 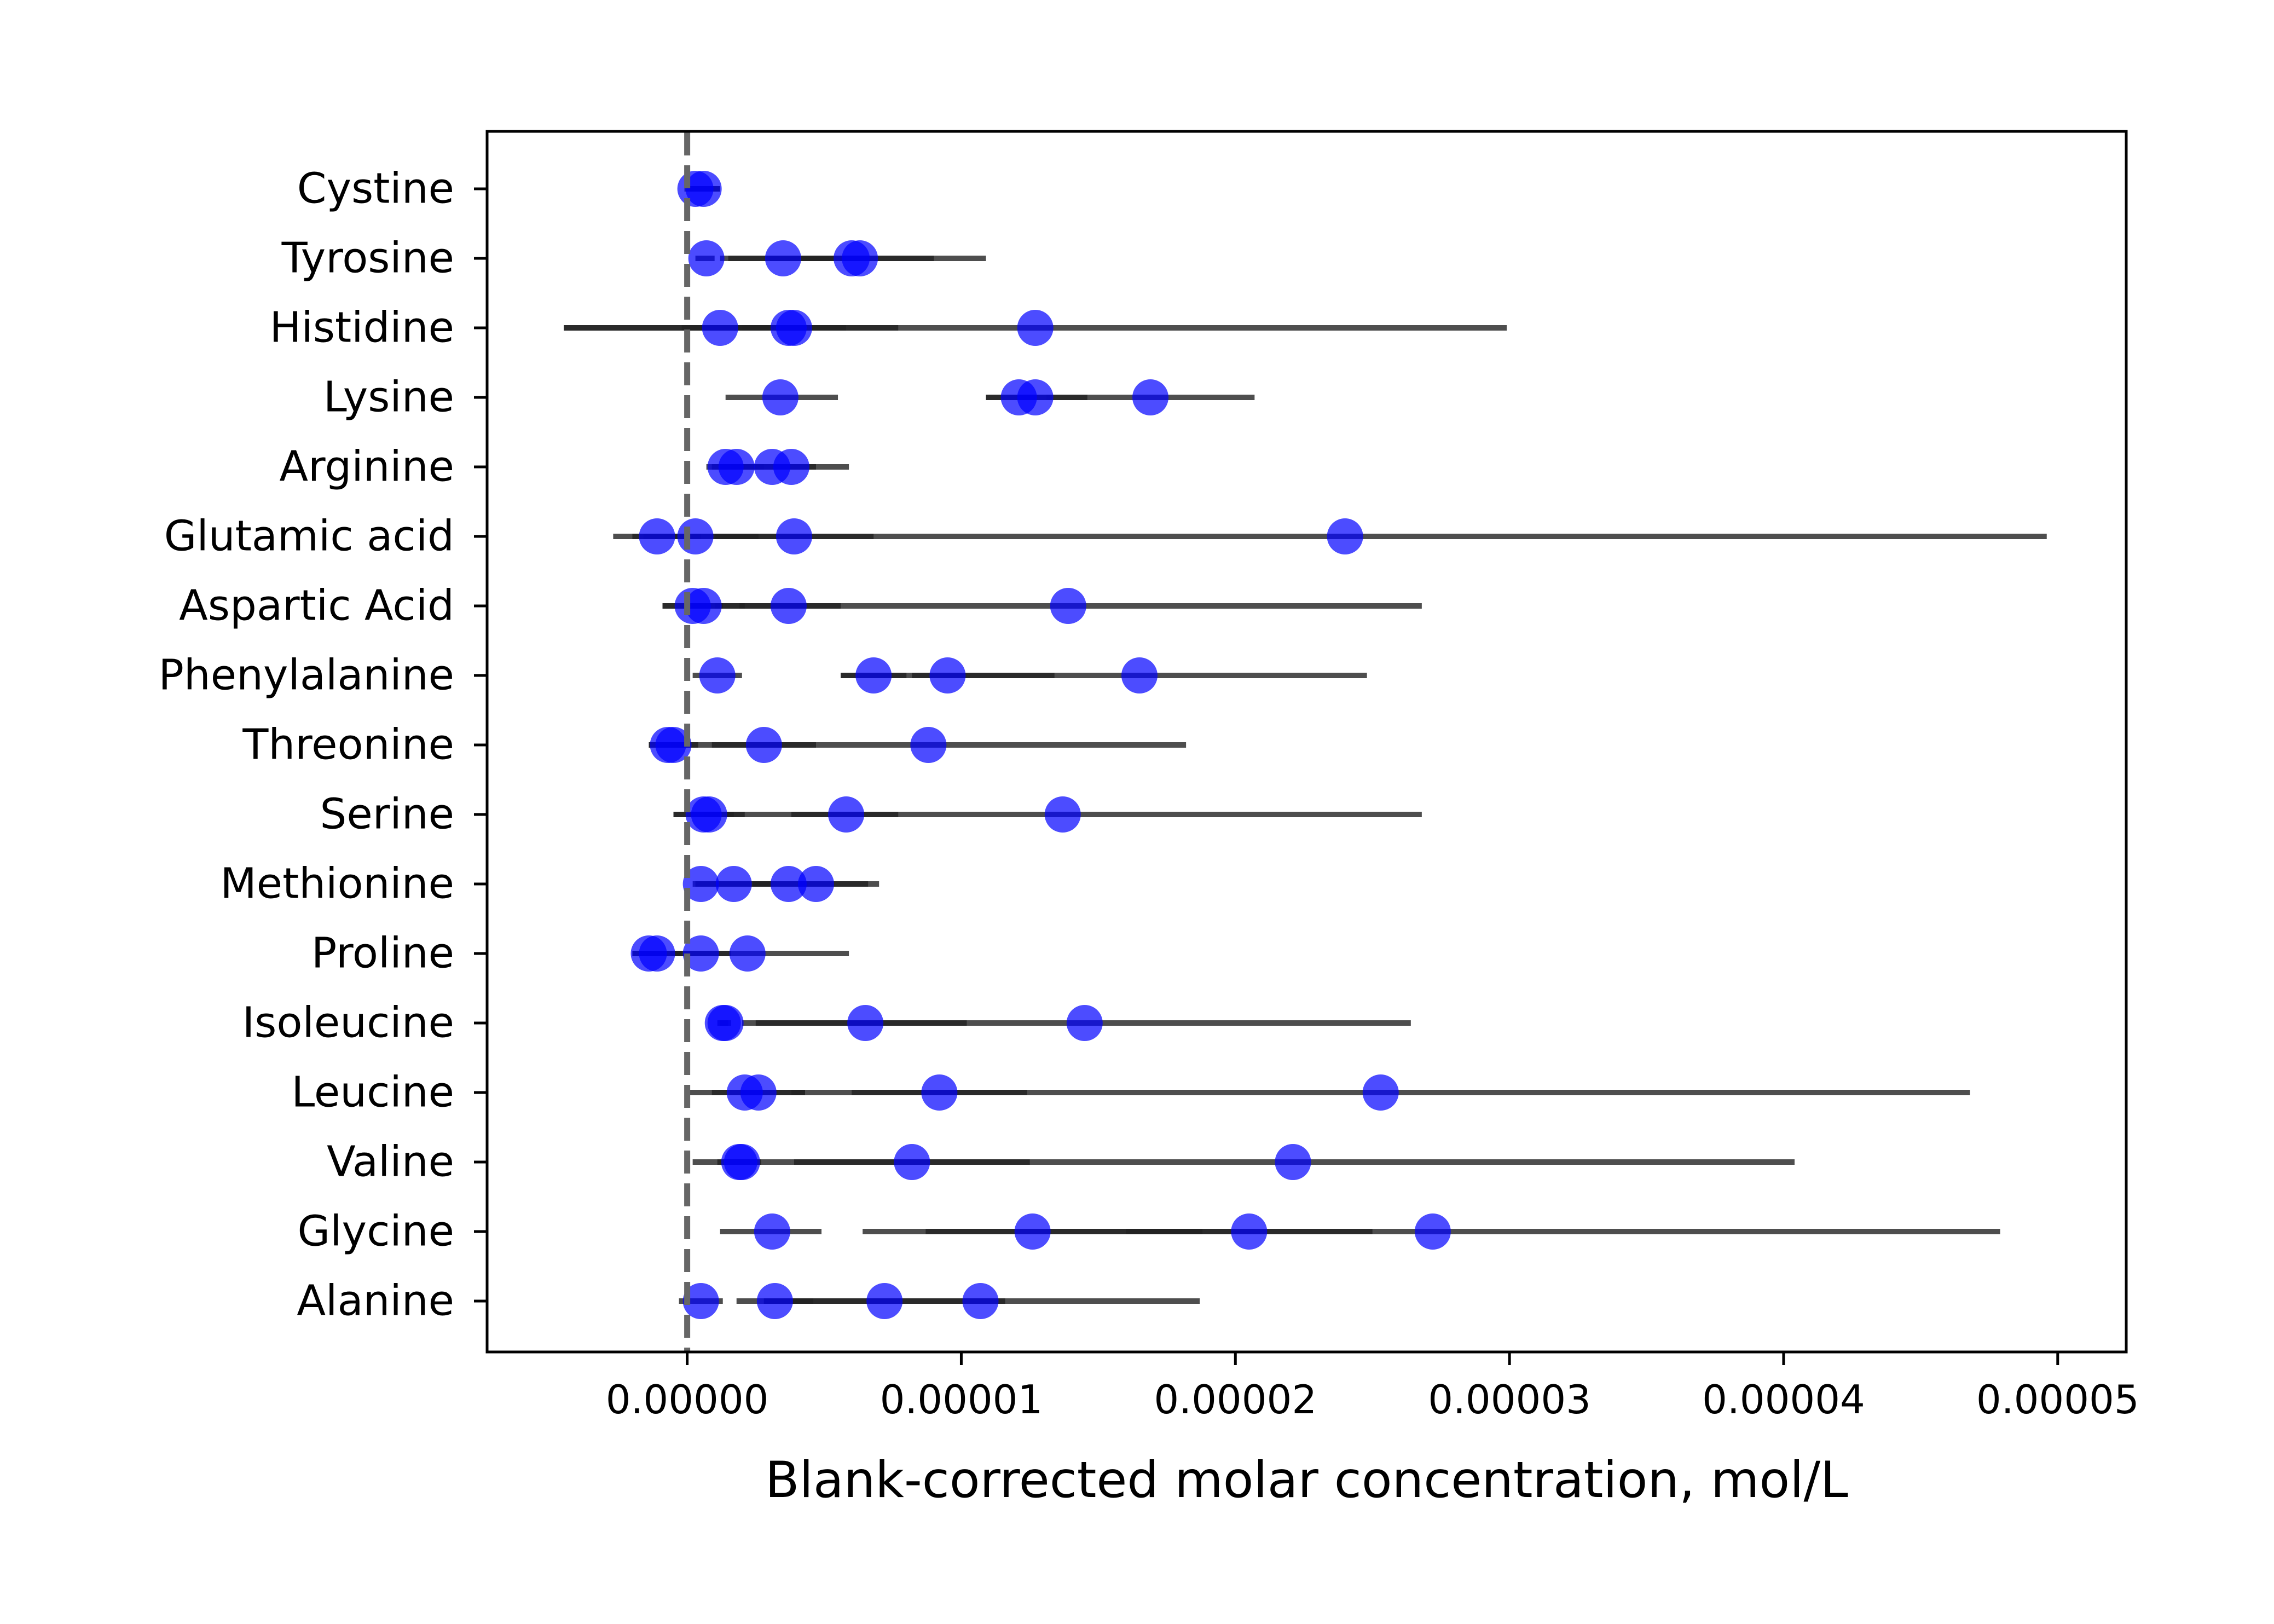 I want to click on category-label: Aspartic Acid, so click(x=316, y=606).